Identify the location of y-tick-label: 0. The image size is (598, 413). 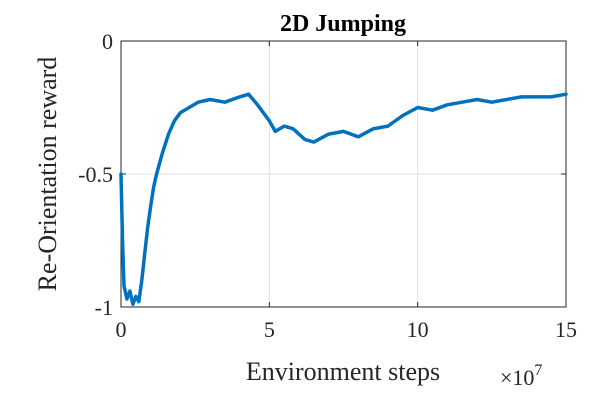
(107, 41).